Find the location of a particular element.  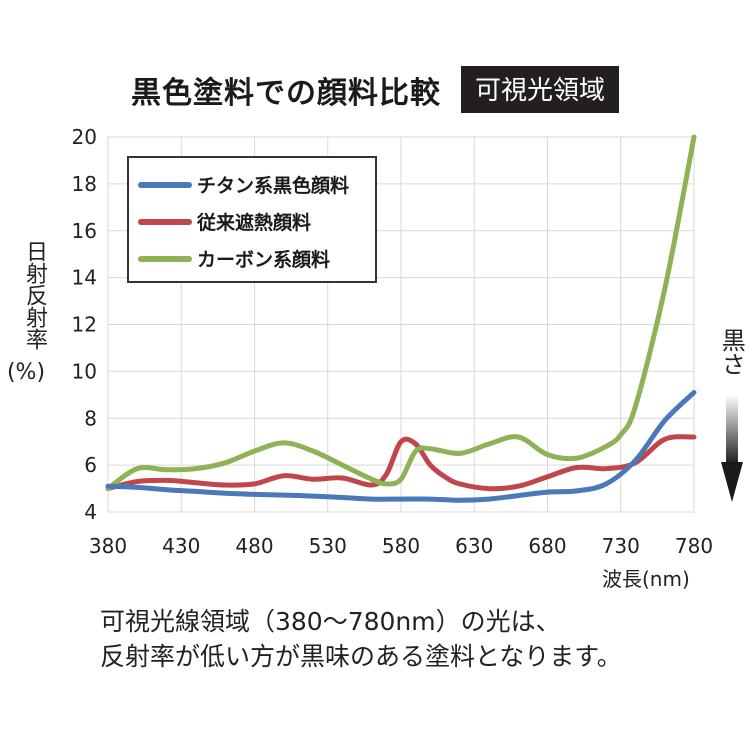

chart-header: 黒色塗料での顔料比較 可視光領域 is located at coordinates (375, 89).